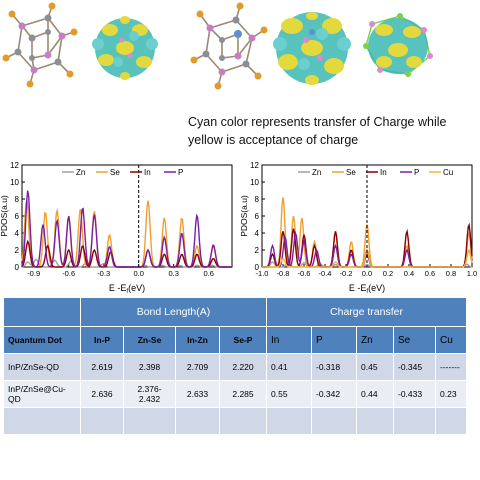  Describe the element at coordinates (334, 394) in the screenshot. I see `table-cell: -0.342` at that location.